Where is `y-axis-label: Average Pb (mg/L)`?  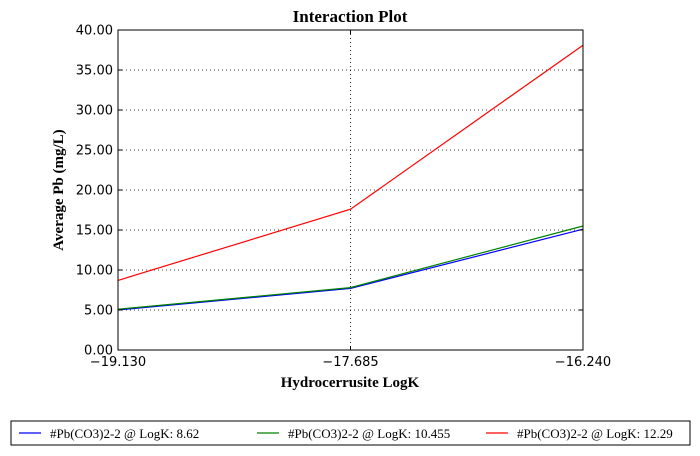 y-axis-label: Average Pb (mg/L) is located at coordinates (59, 189).